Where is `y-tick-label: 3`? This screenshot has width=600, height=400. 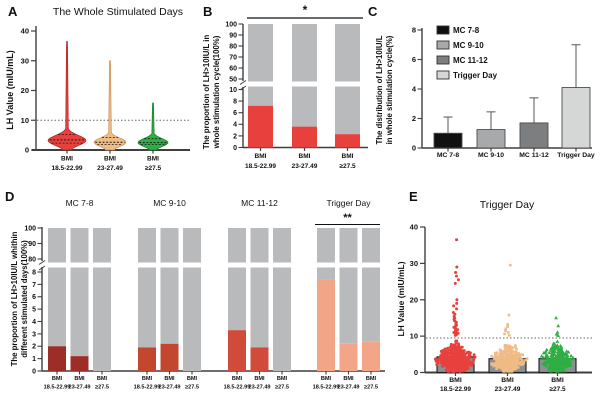 y-tick-label: 3 is located at coordinates (34, 334).